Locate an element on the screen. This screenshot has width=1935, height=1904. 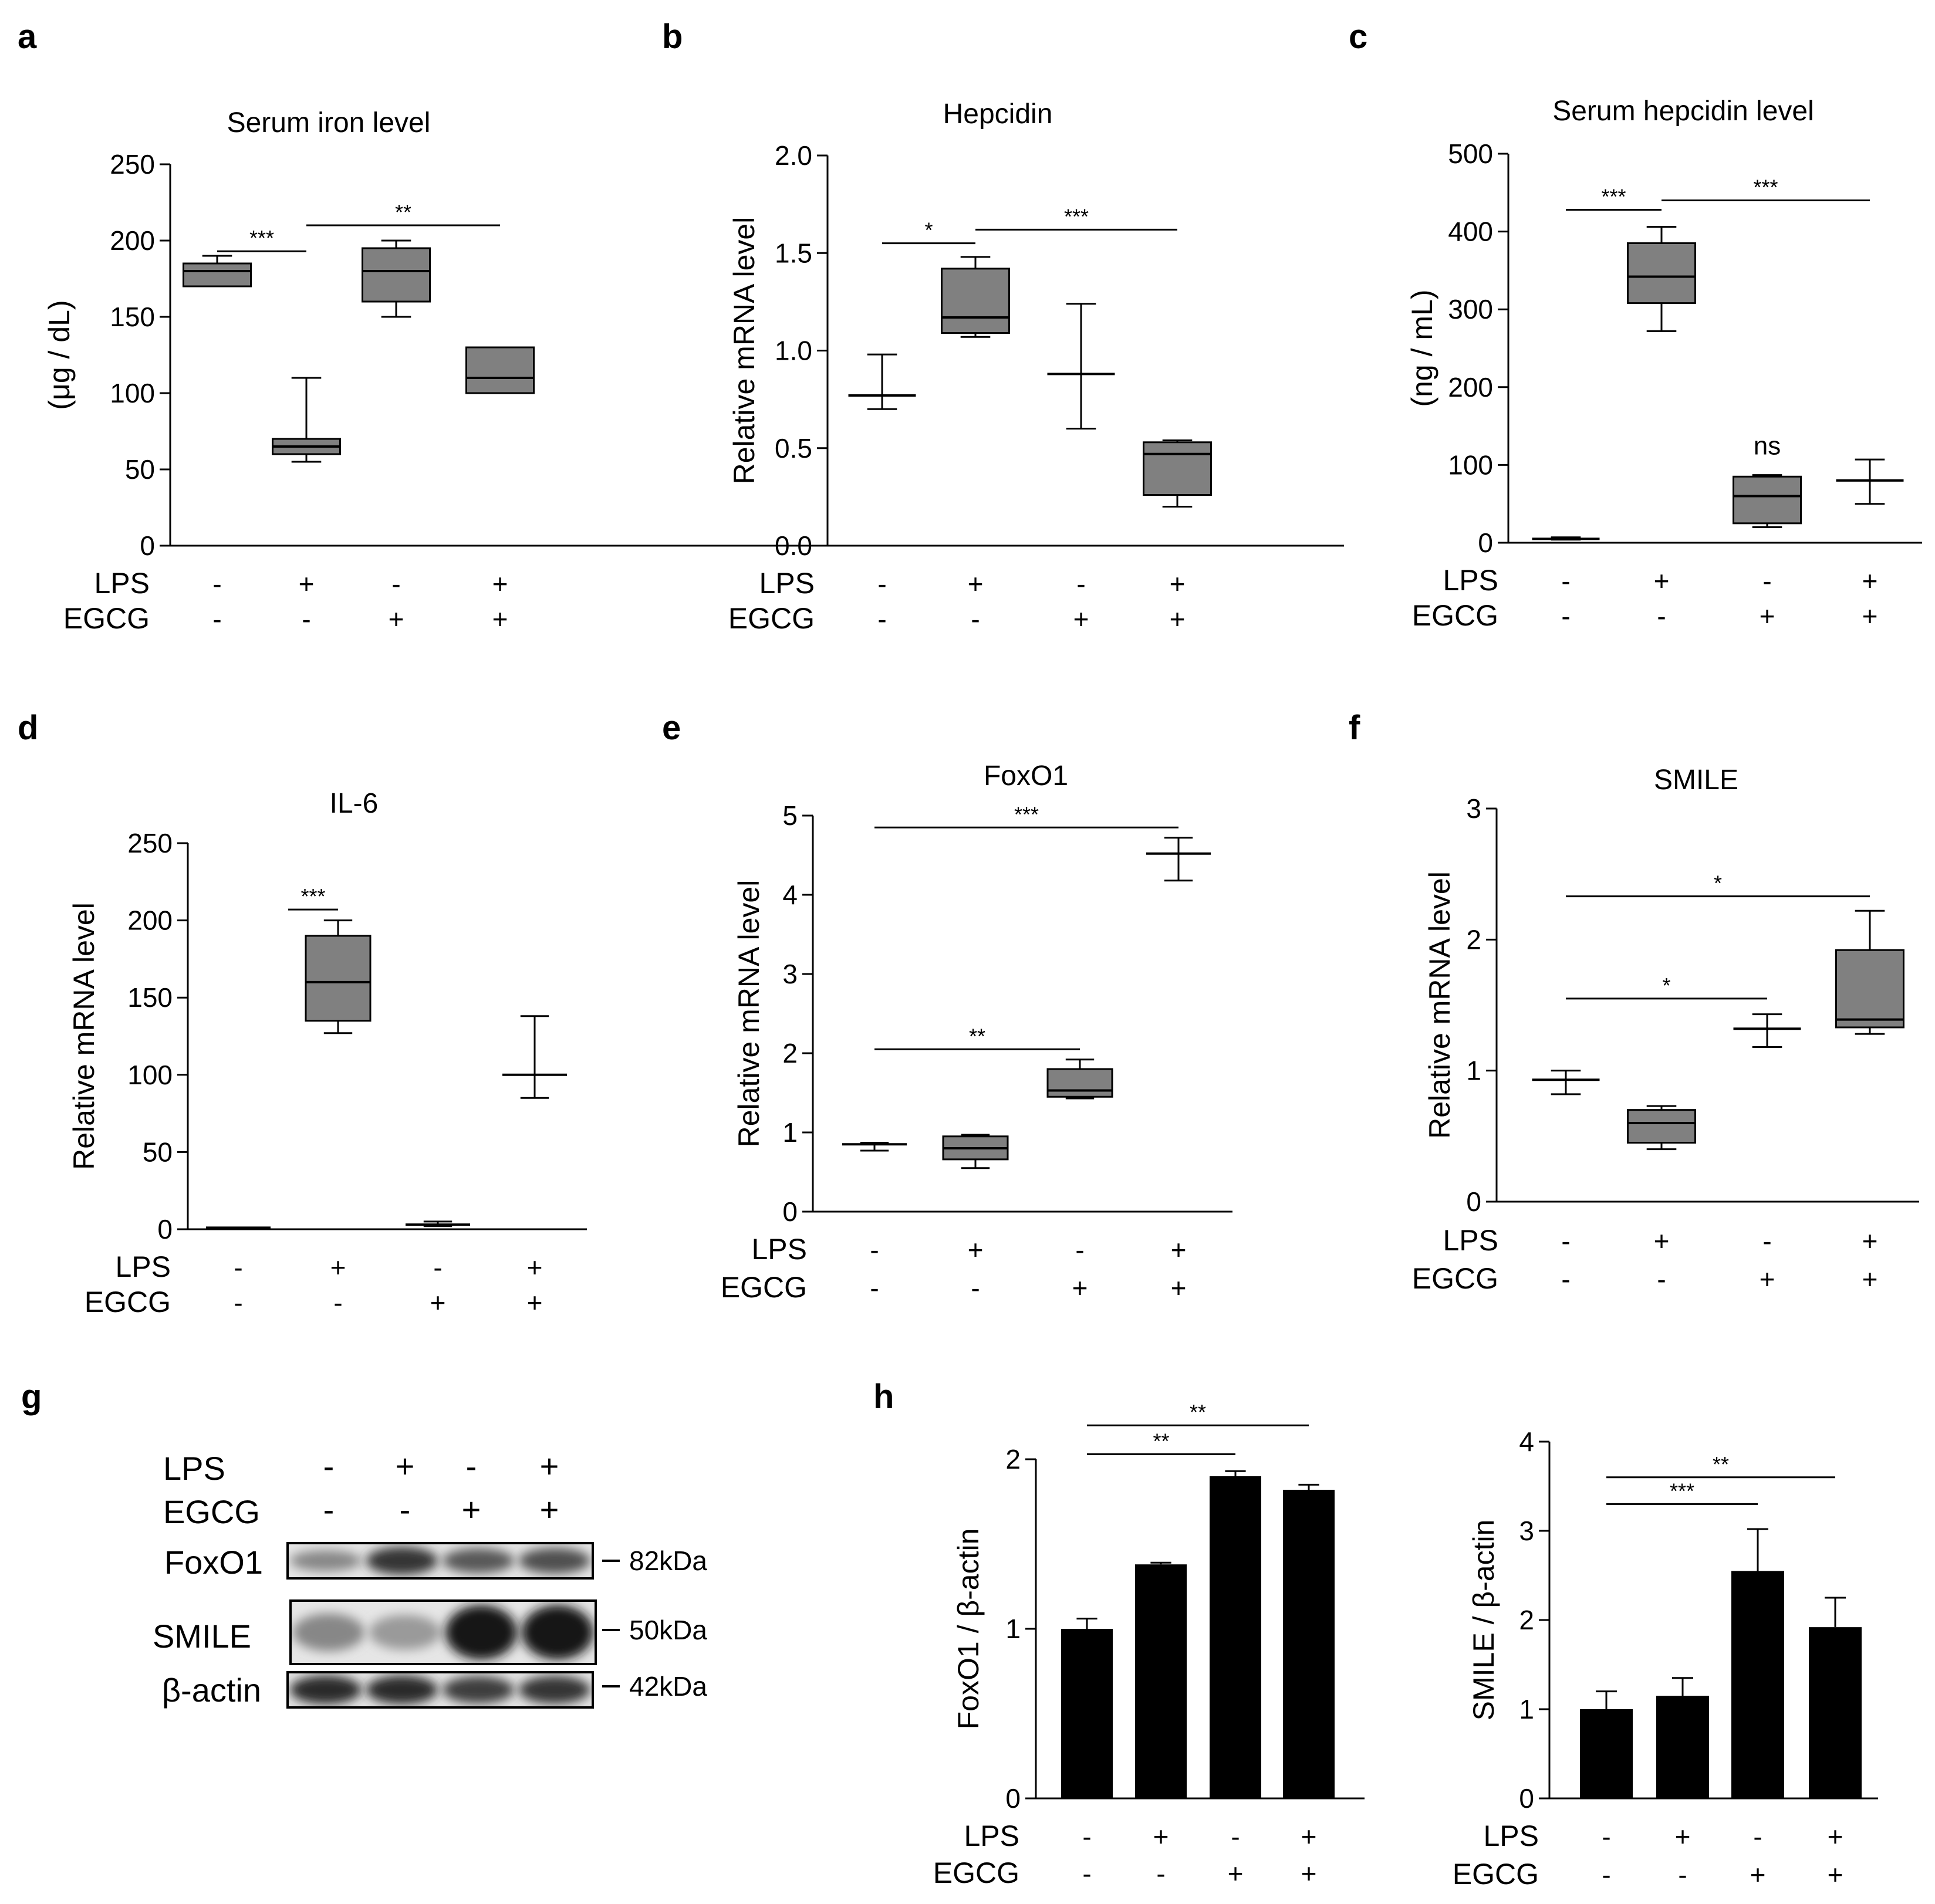
y-tick-label: 150 is located at coordinates (150, 997).